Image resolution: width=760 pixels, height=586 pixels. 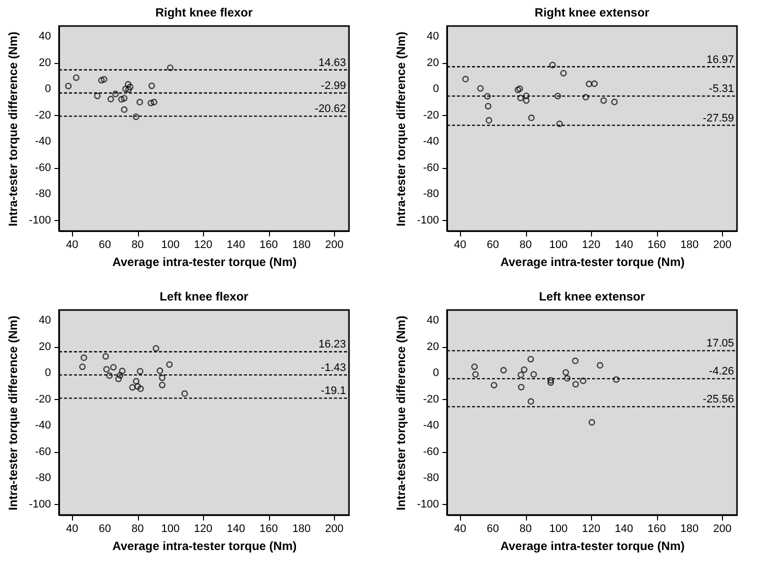 I want to click on y-tick-label: 0, so click(x=47, y=89).